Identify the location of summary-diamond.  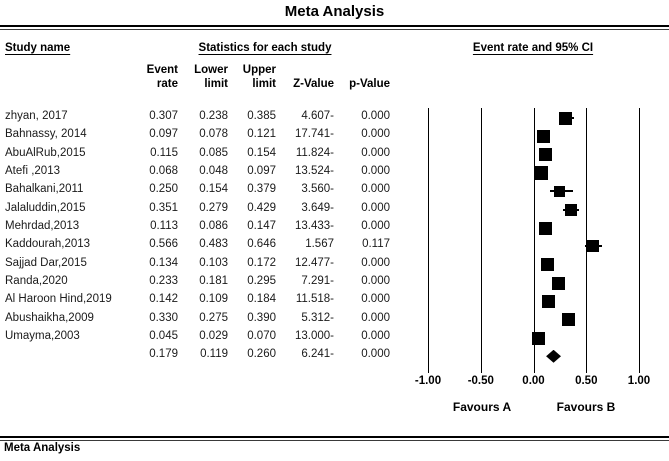
(553, 356).